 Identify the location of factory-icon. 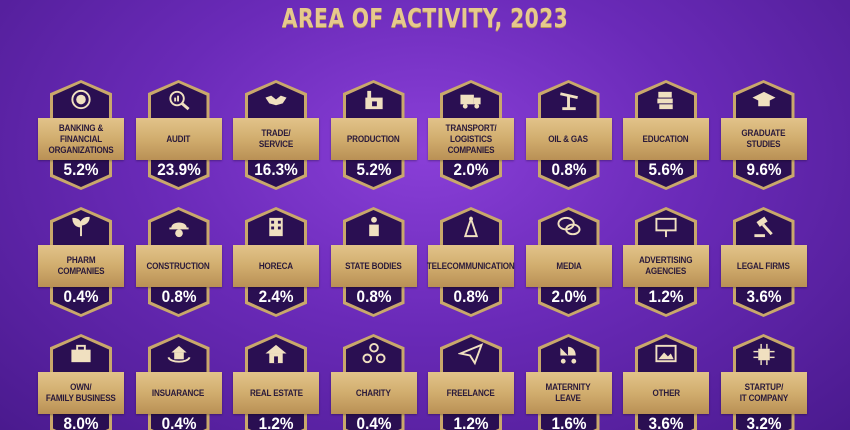
(374, 100).